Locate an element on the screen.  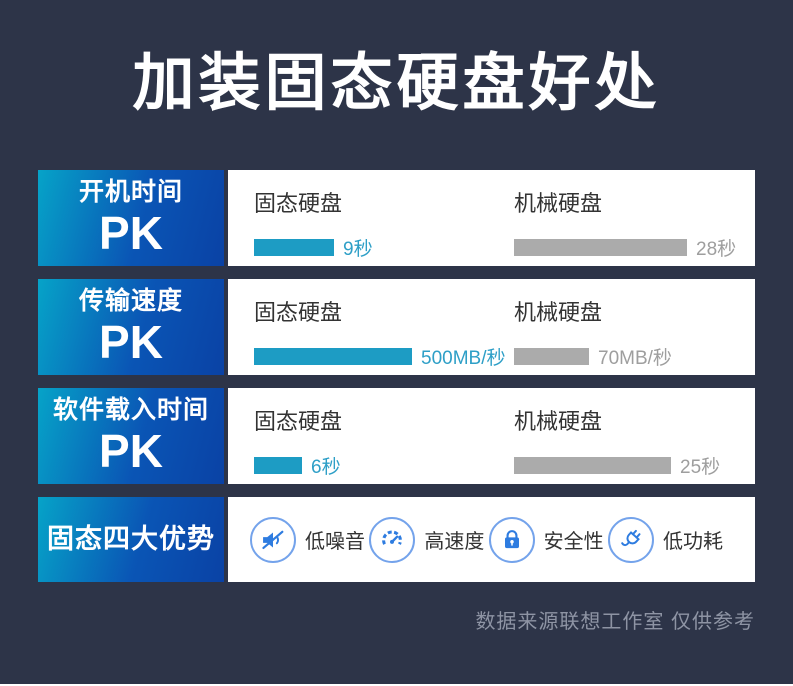
advantages-row: 固态四大优势 低噪音 is located at coordinates (396, 540).